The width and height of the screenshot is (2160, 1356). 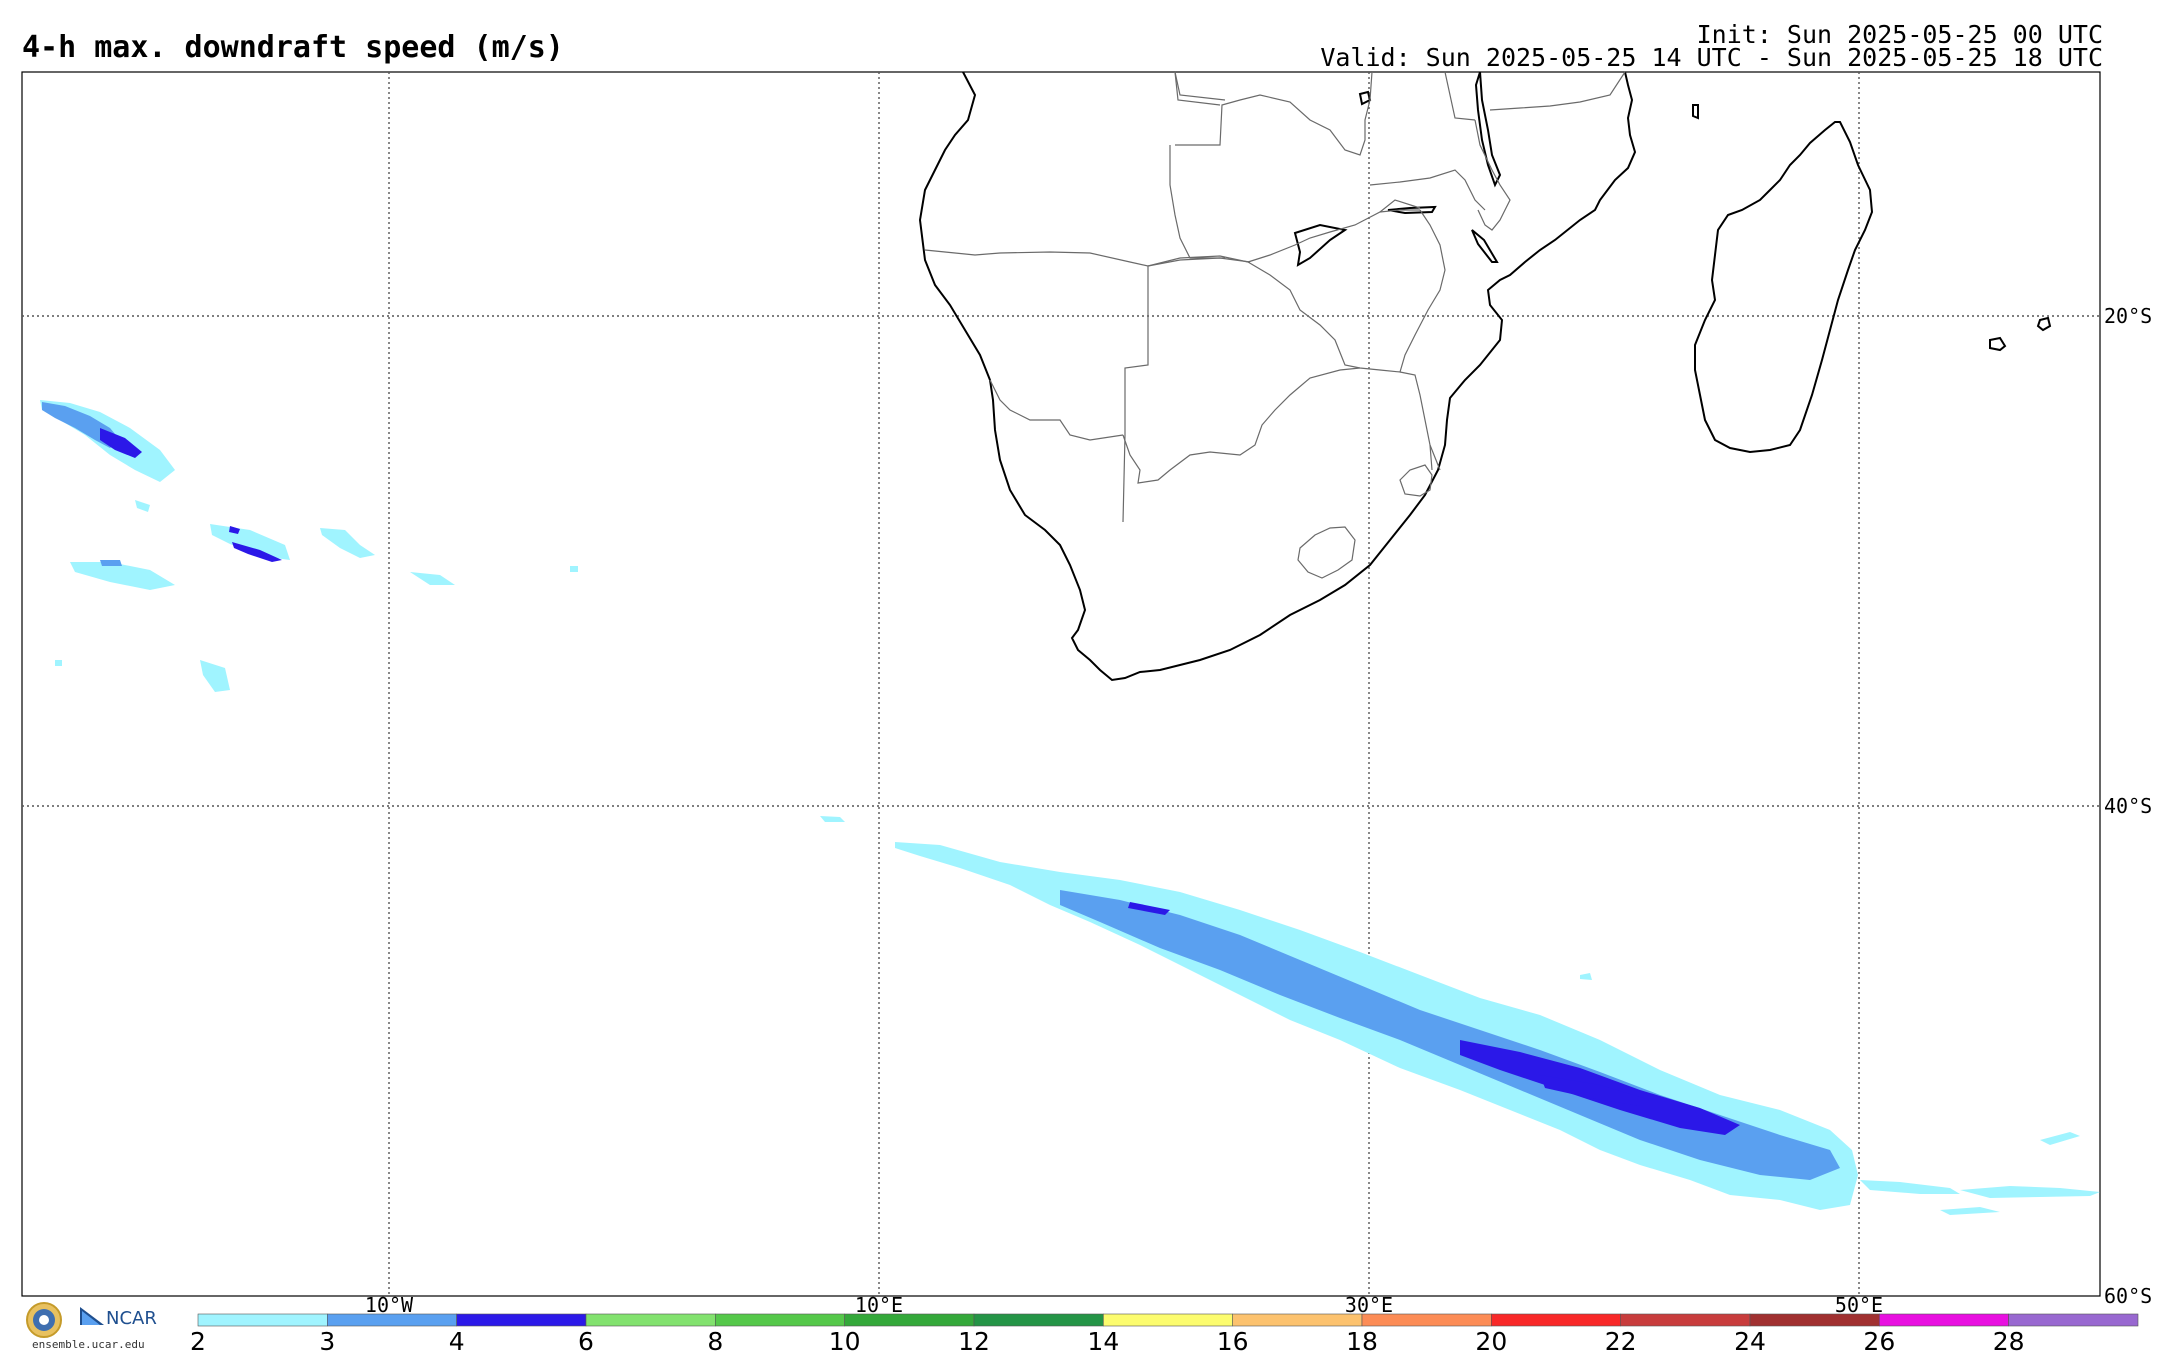 I want to click on colorbar-tick-label: 12, so click(x=974, y=1341).